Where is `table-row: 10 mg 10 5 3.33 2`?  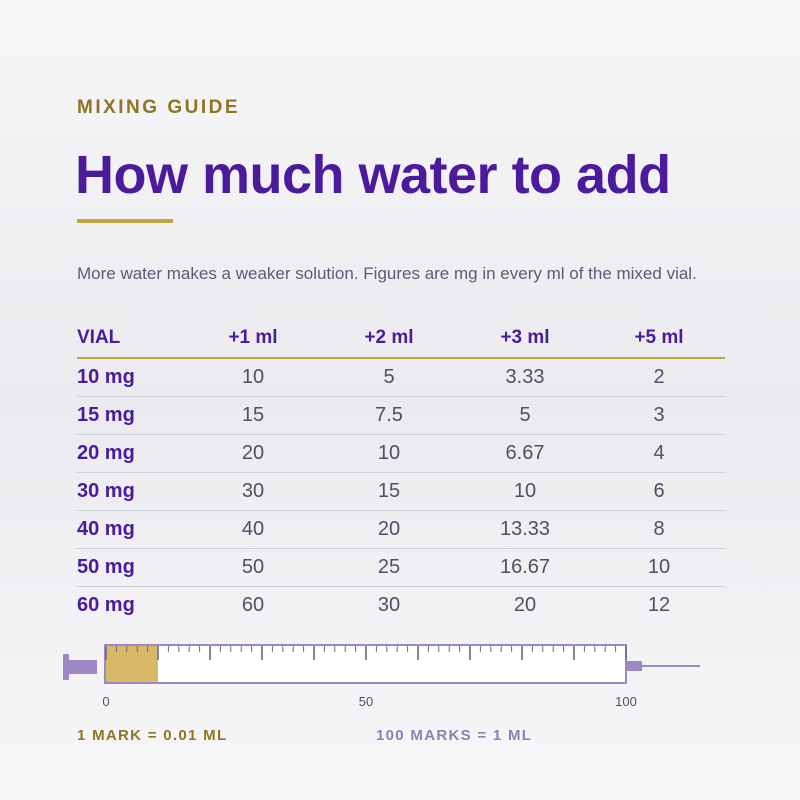 table-row: 10 mg 10 5 3.33 2 is located at coordinates (401, 378).